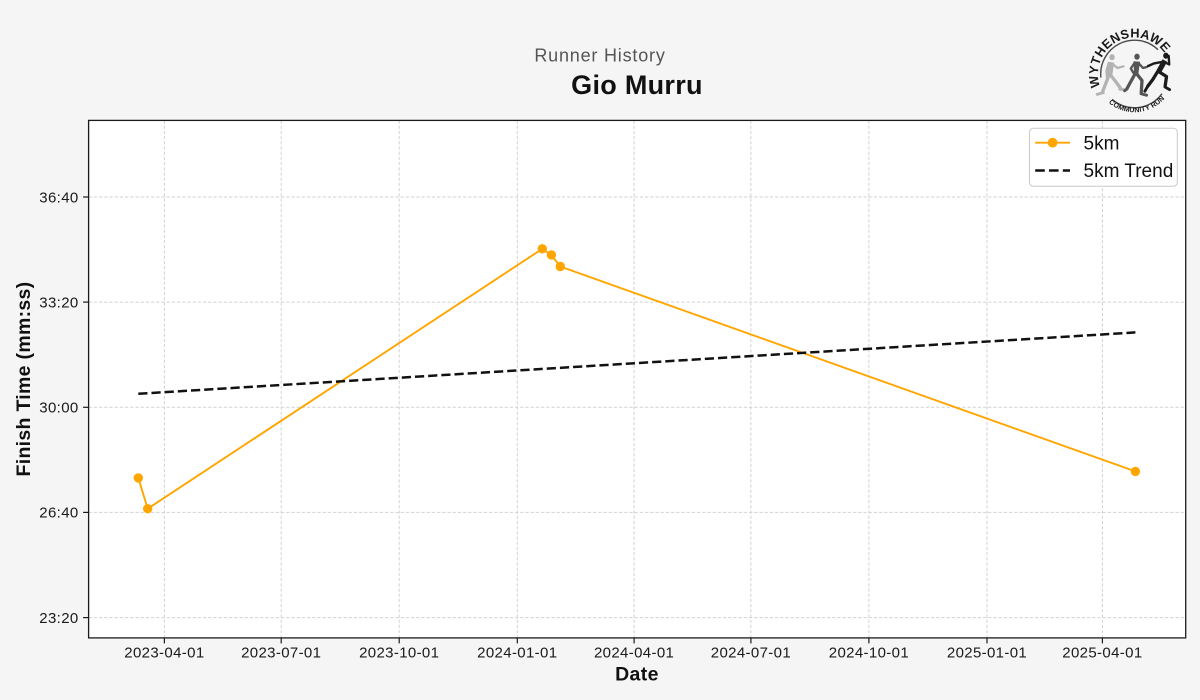 The width and height of the screenshot is (1200, 700). I want to click on svg-text: 2025-01-01, so click(987, 653).